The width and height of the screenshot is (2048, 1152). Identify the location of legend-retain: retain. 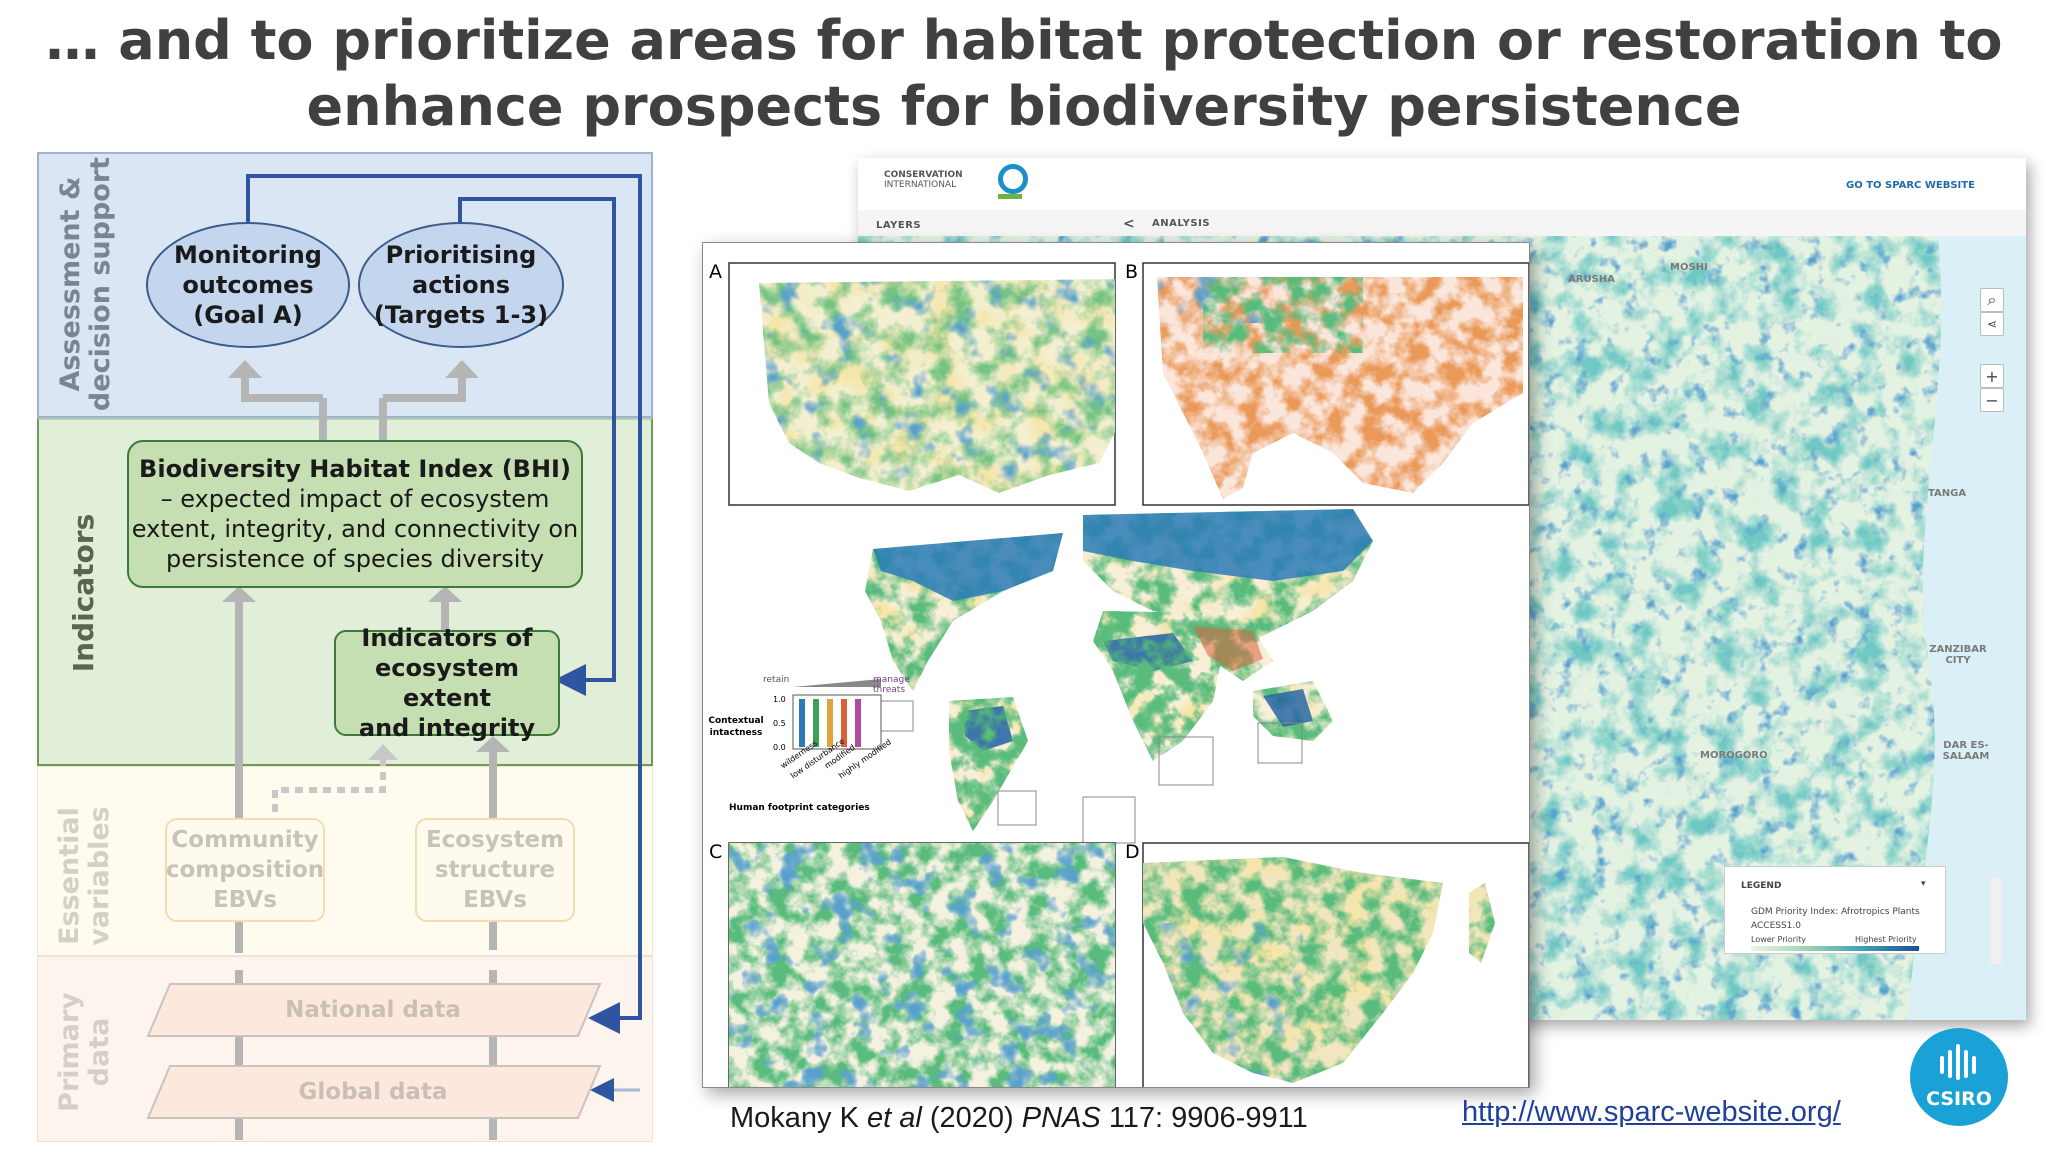
(776, 680).